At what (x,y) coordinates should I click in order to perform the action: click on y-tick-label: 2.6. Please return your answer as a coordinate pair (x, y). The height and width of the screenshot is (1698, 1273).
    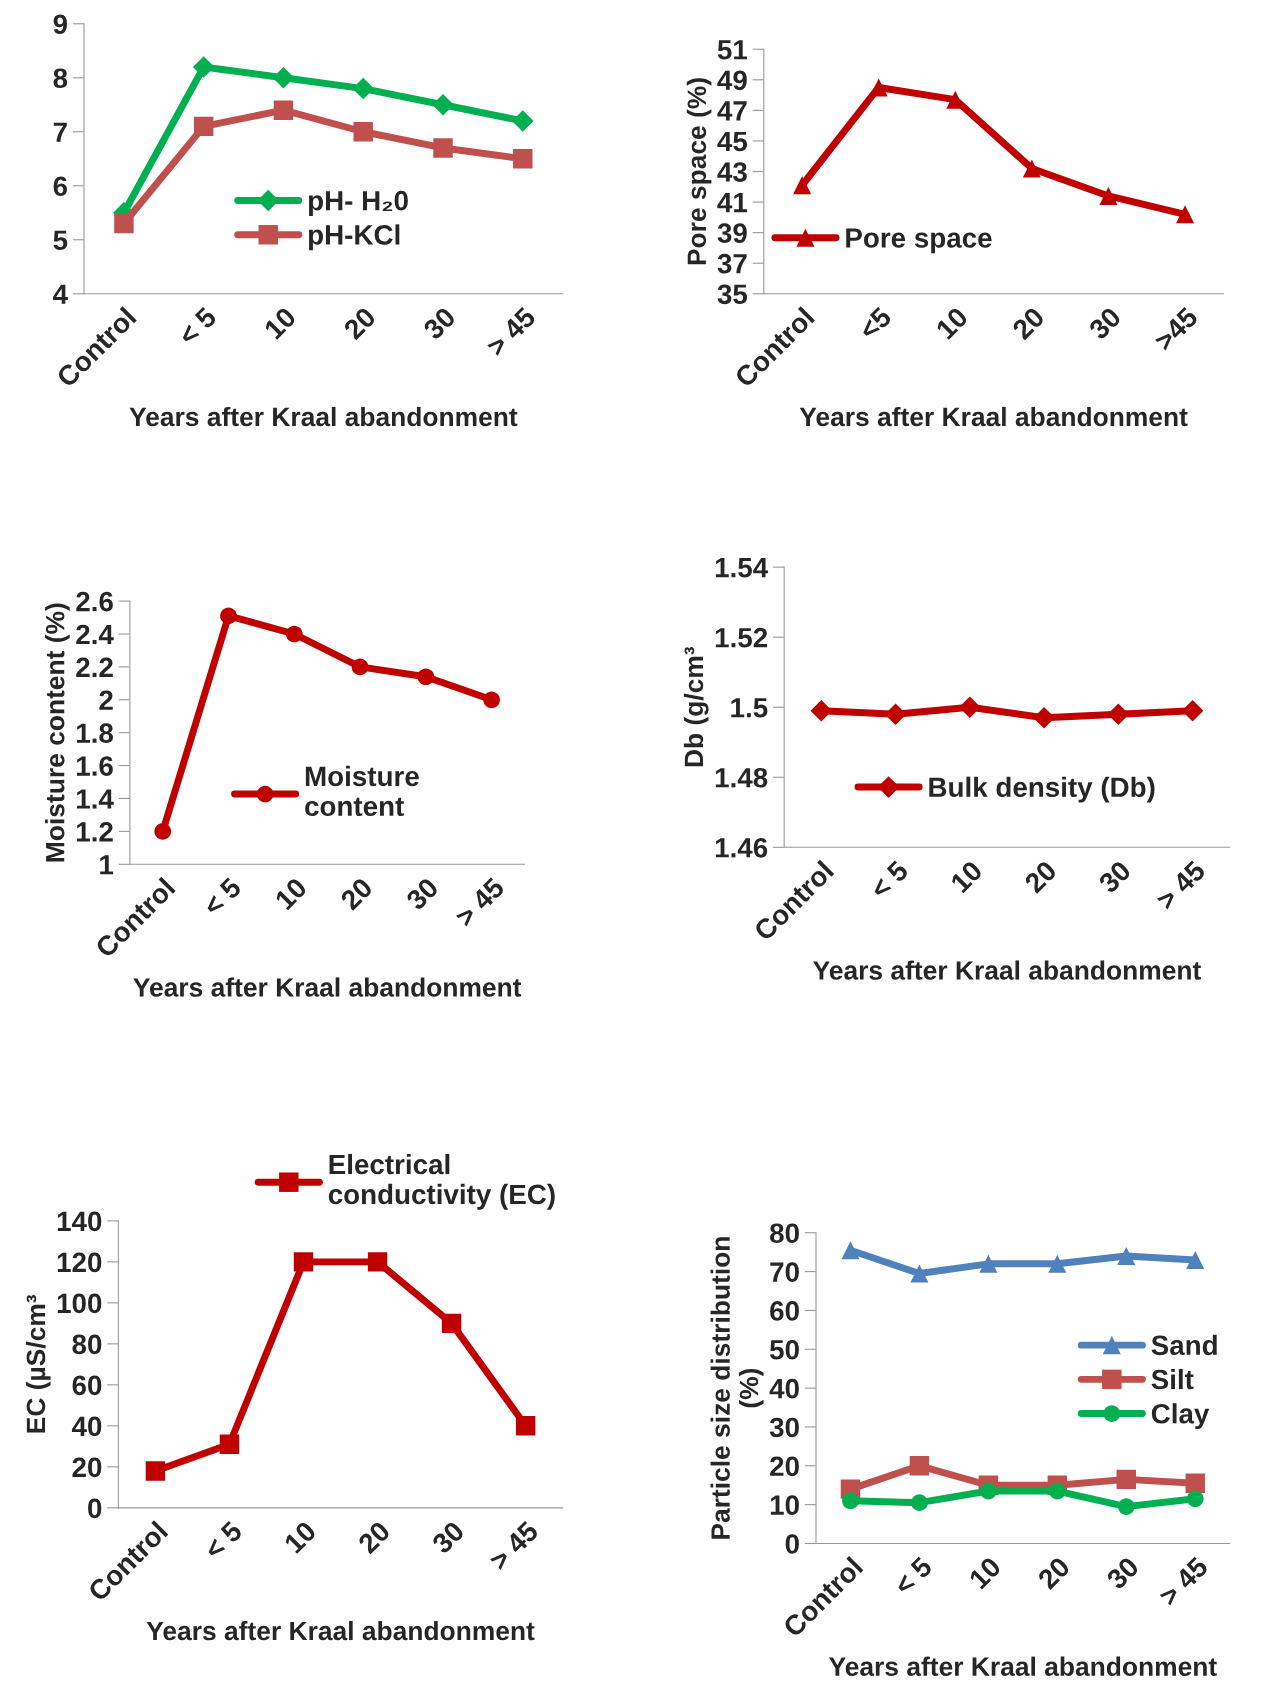
    Looking at the image, I should click on (94, 601).